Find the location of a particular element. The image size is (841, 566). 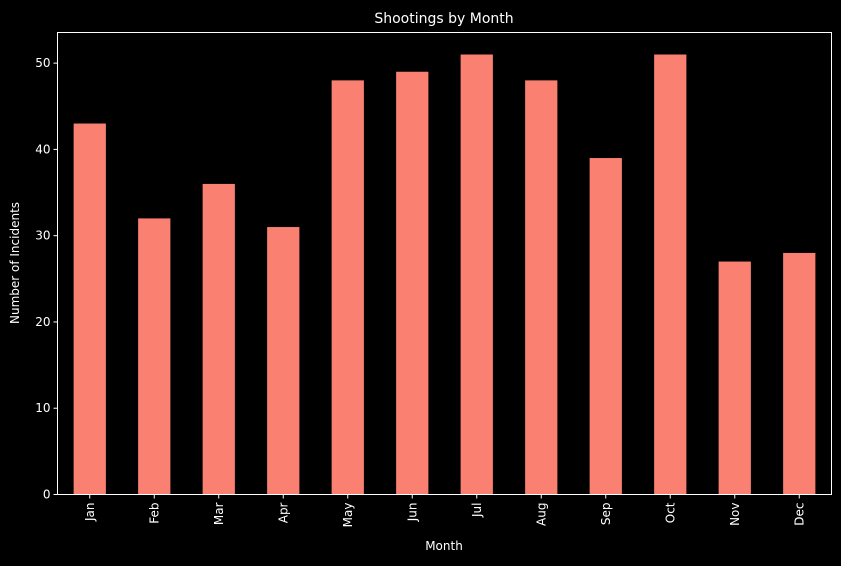

y-tick-label-10: 10 is located at coordinates (42, 408).